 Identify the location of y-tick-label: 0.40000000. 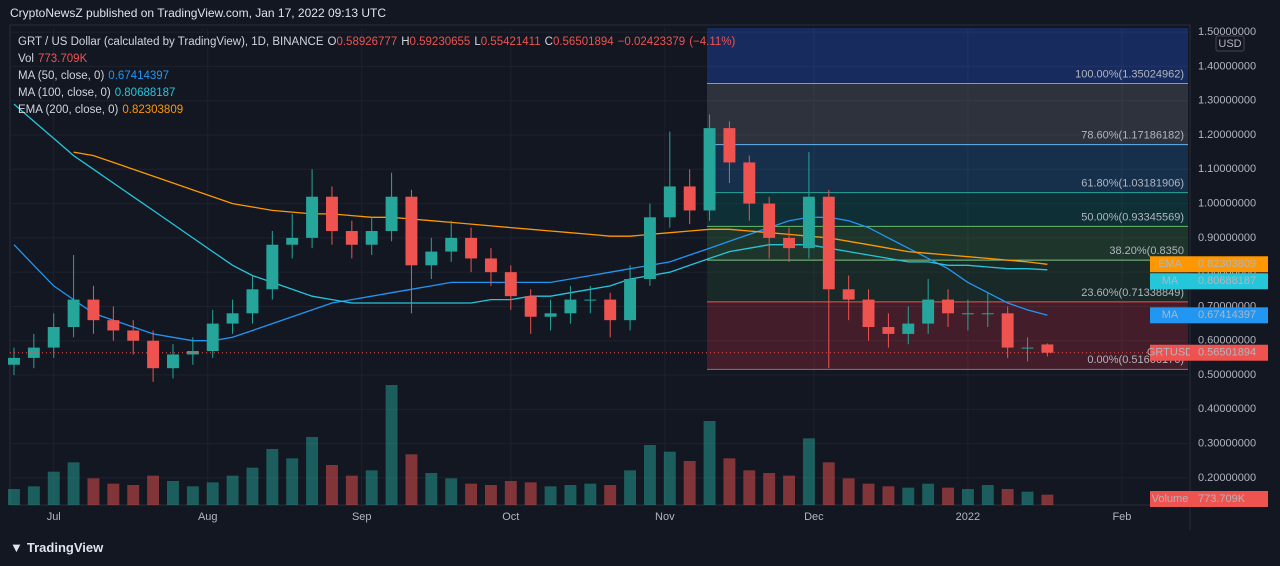
(1227, 409).